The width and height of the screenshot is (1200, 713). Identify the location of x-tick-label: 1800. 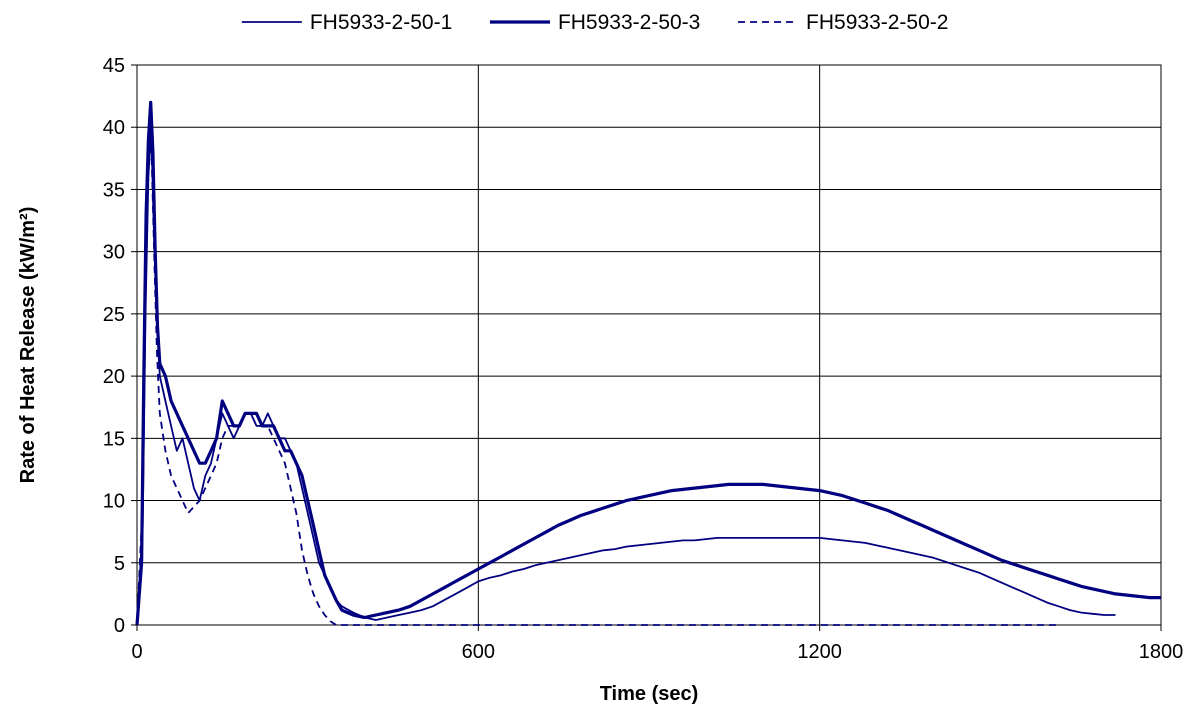
(1161, 652).